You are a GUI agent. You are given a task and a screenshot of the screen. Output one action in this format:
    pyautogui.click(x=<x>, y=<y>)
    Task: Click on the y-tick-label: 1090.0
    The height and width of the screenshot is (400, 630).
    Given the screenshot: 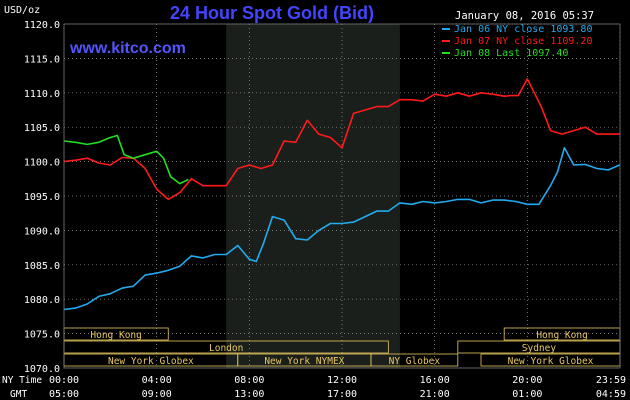 What is the action you would take?
    pyautogui.click(x=42, y=231)
    